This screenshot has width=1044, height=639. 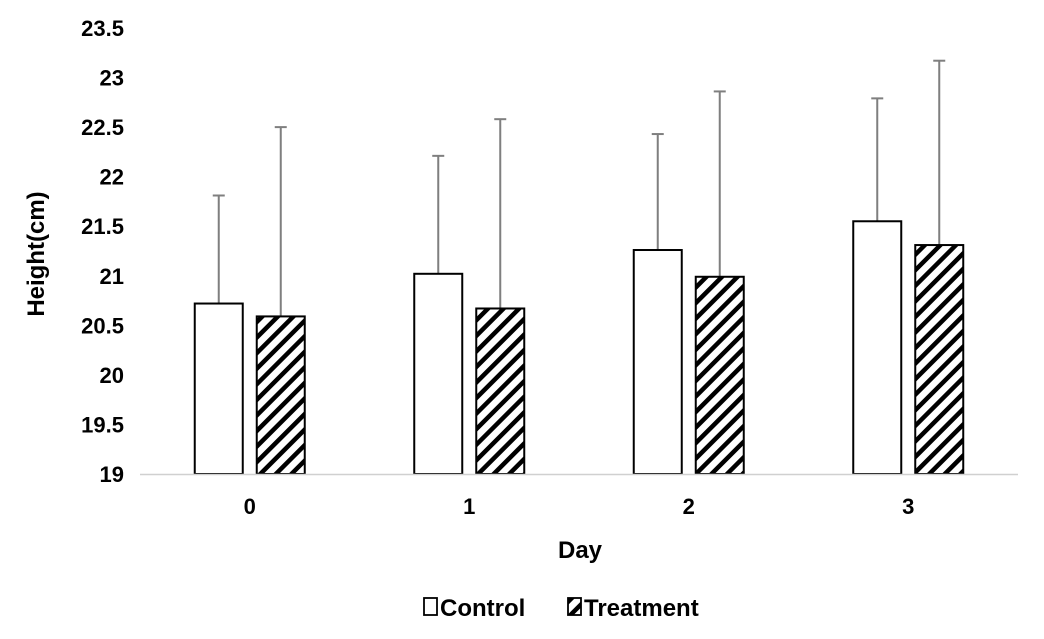 What do you see at coordinates (102, 424) in the screenshot?
I see `y-tick-label: 19.5` at bounding box center [102, 424].